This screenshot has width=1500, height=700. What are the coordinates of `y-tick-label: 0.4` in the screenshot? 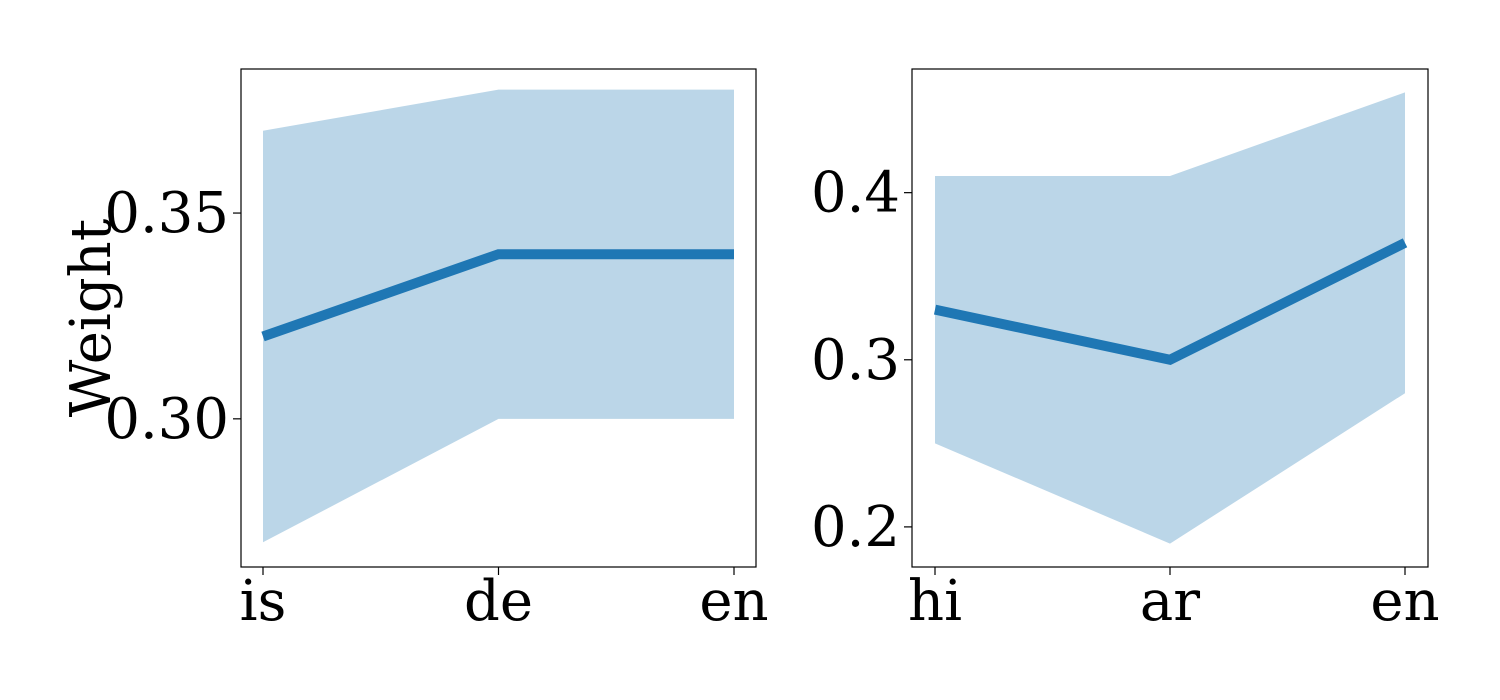 It's located at (855, 193).